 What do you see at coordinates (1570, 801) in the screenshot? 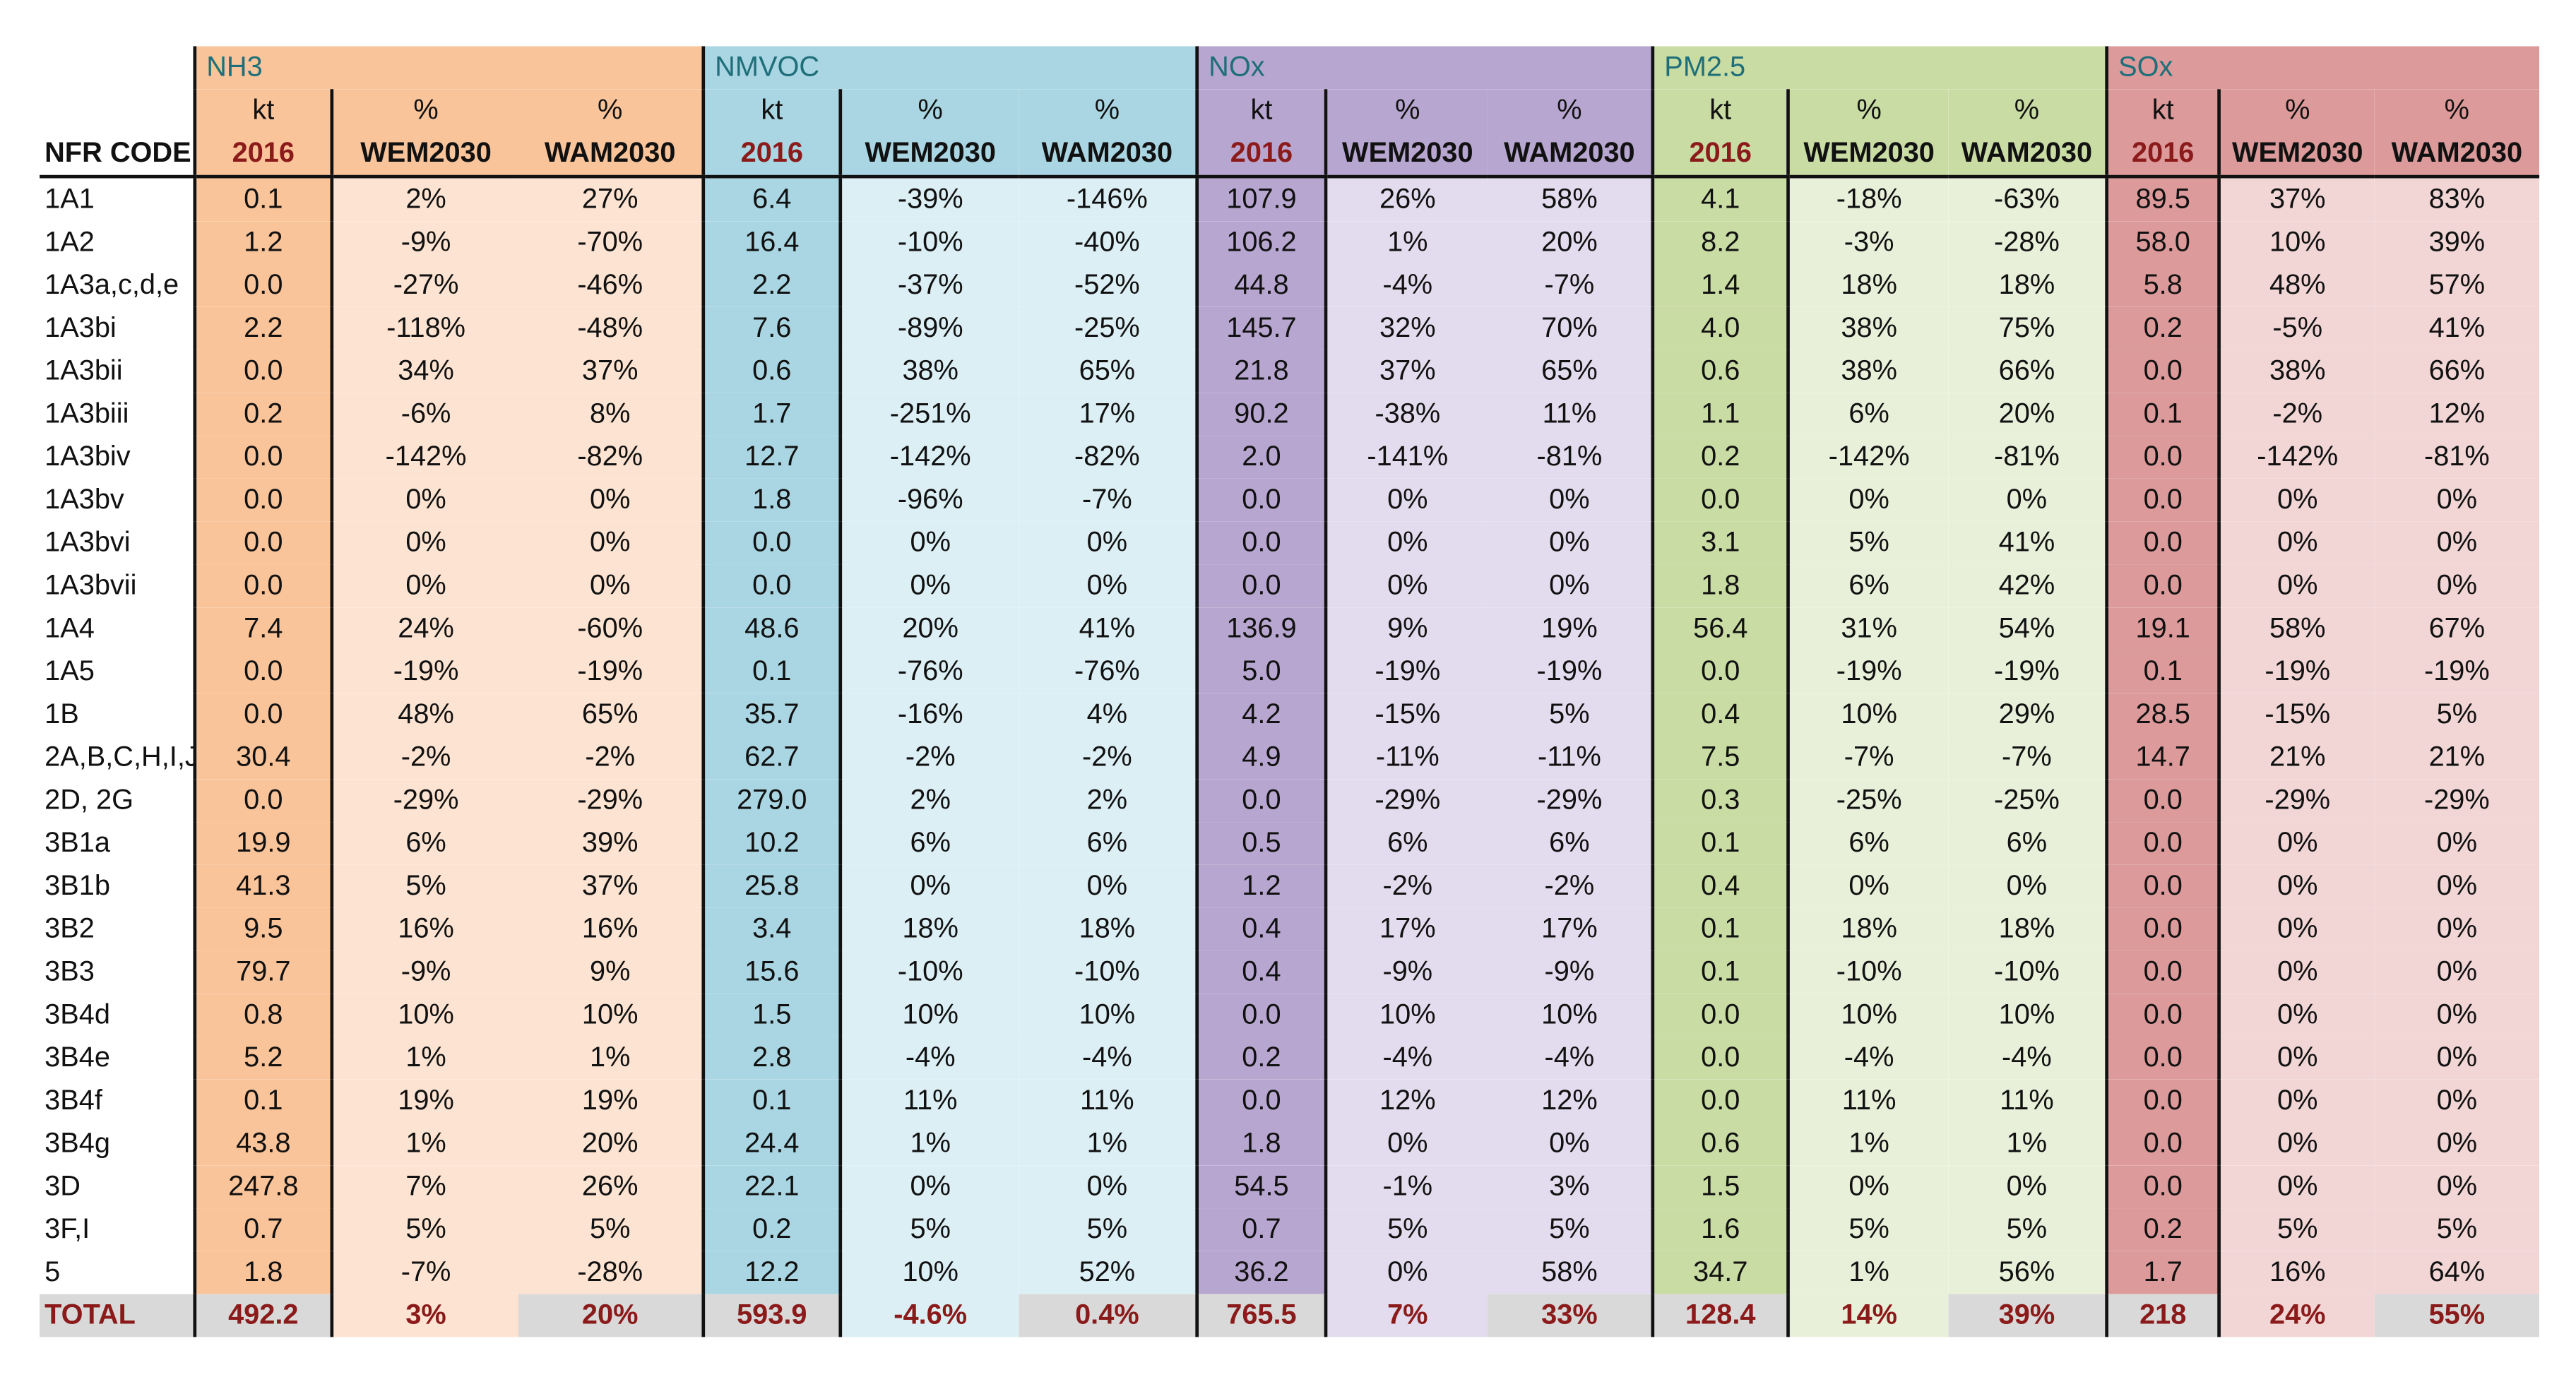
I see `value-cell: -29%` at bounding box center [1570, 801].